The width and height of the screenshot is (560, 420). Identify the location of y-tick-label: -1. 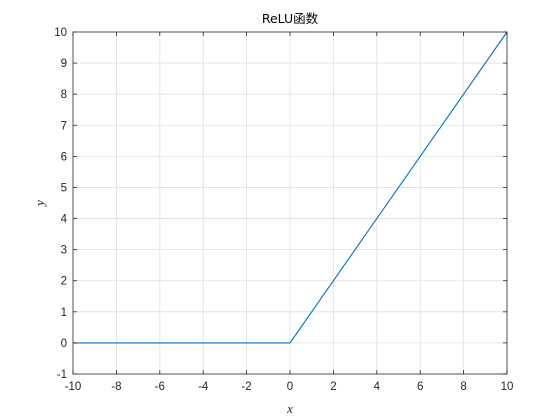
(62, 375).